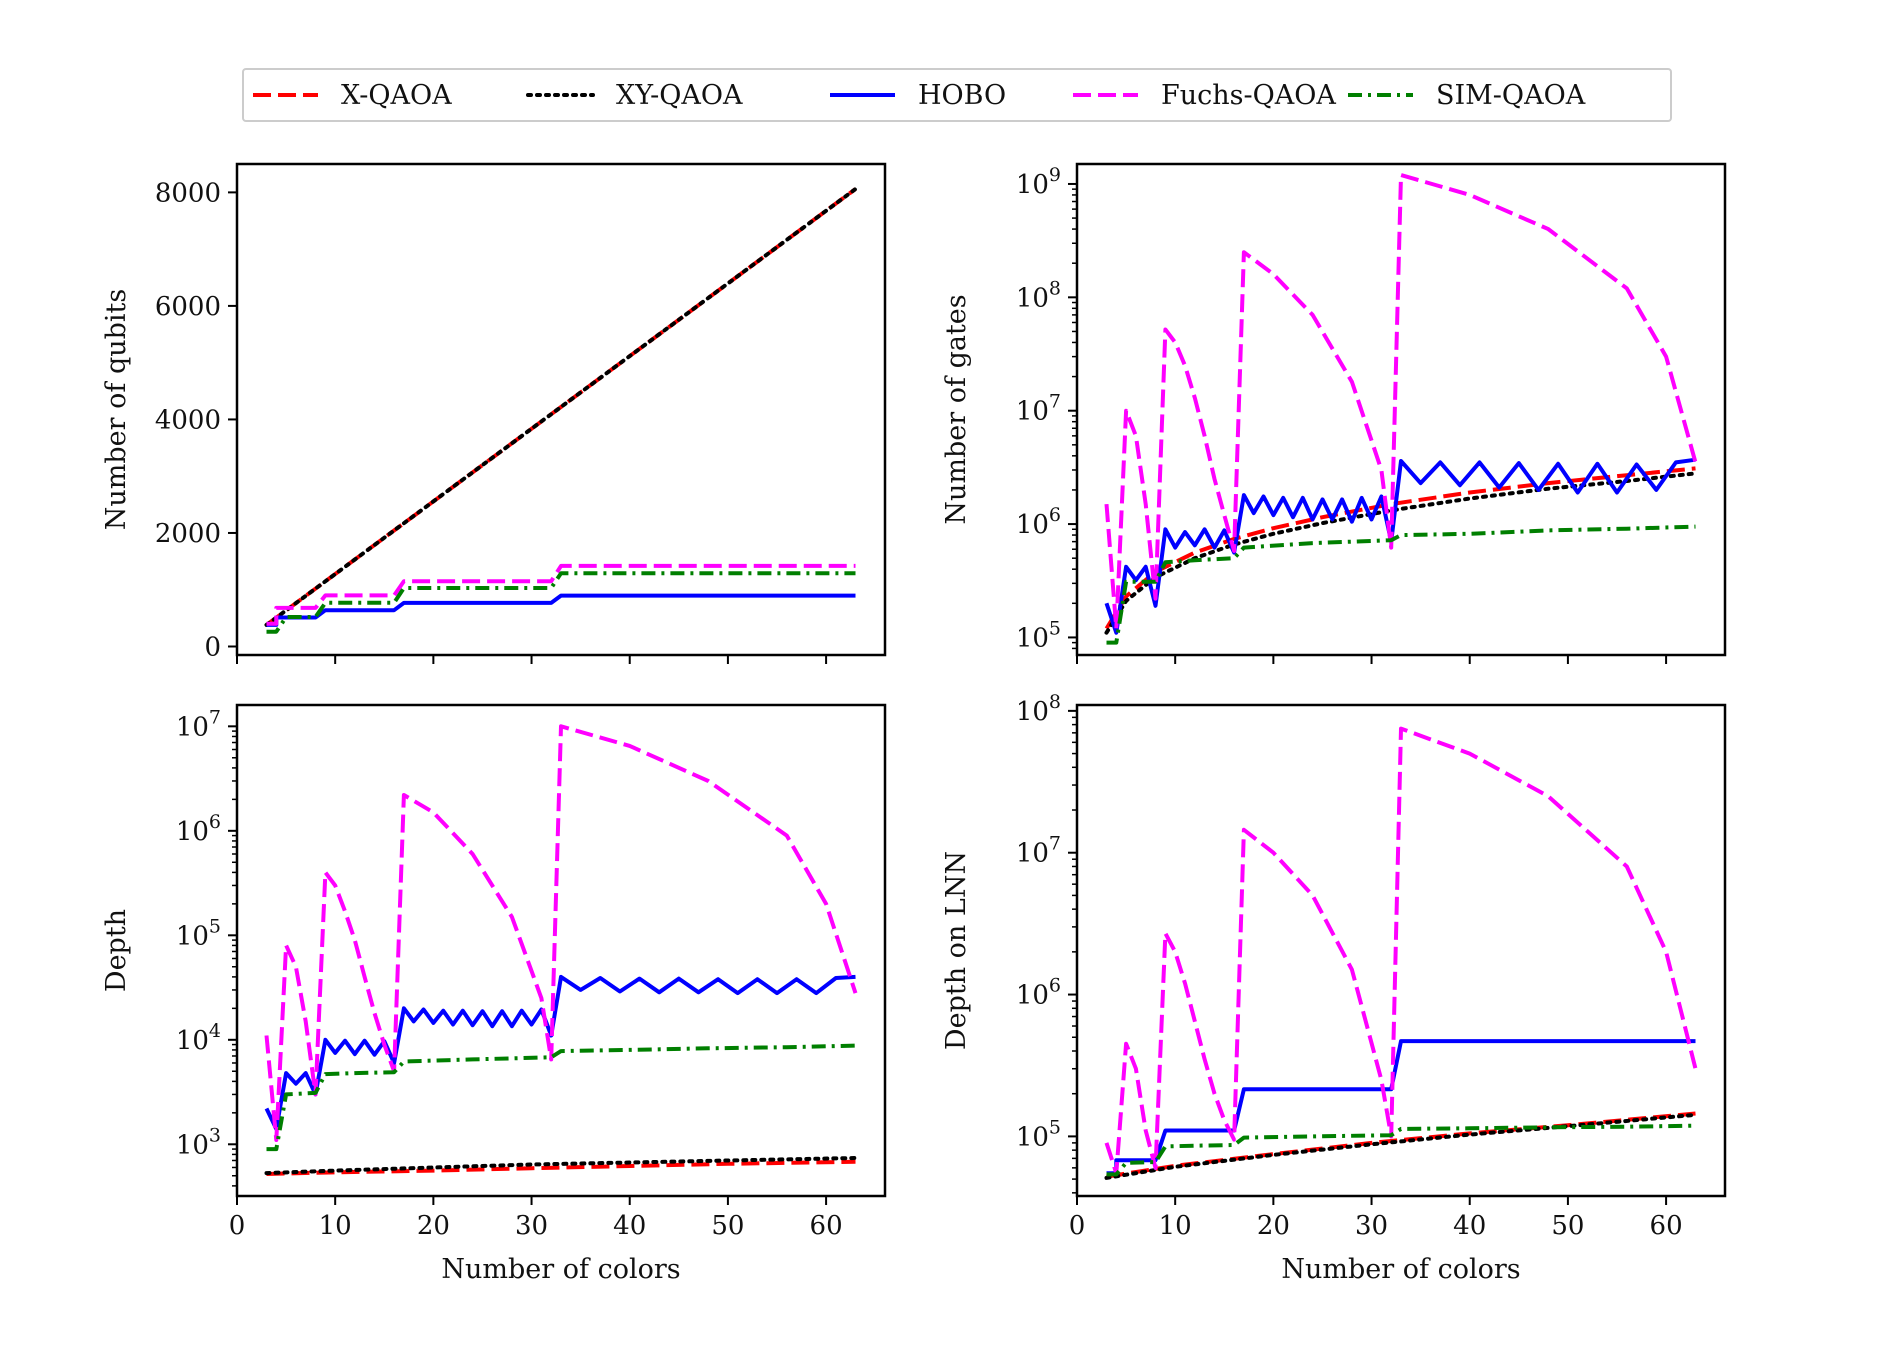 The width and height of the screenshot is (1890, 1350). Describe the element at coordinates (188, 420) in the screenshot. I see `y-tick-label: 4000` at that location.